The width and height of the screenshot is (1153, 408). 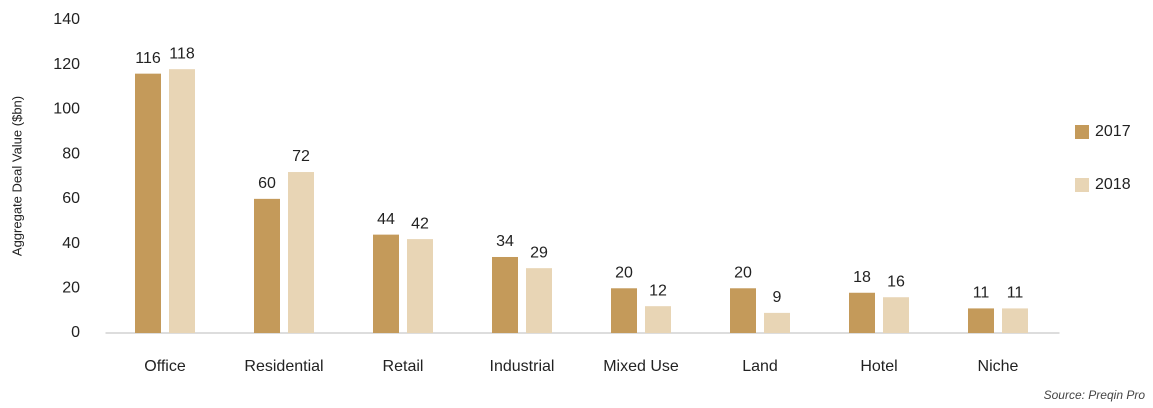 I want to click on y-tick-label: 80, so click(x=71, y=153).